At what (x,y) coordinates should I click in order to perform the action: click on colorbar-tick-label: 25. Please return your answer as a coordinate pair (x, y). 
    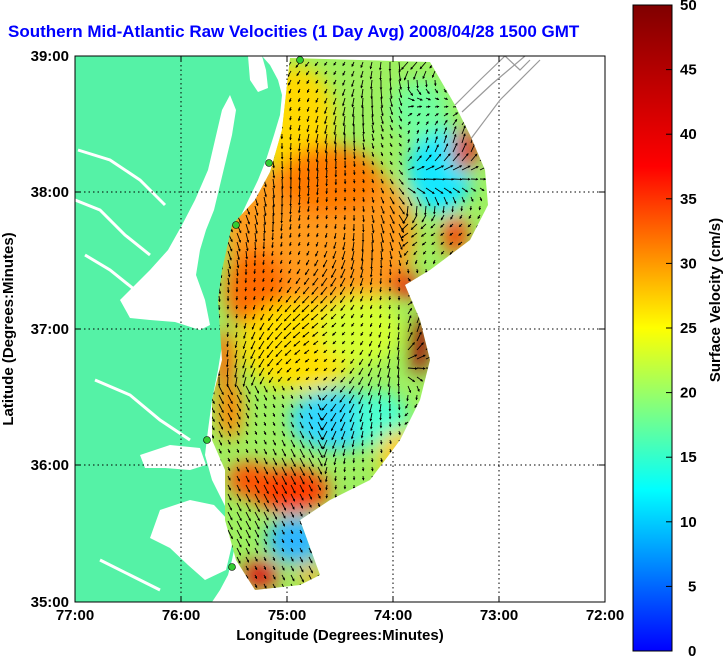
    Looking at the image, I should click on (688, 328).